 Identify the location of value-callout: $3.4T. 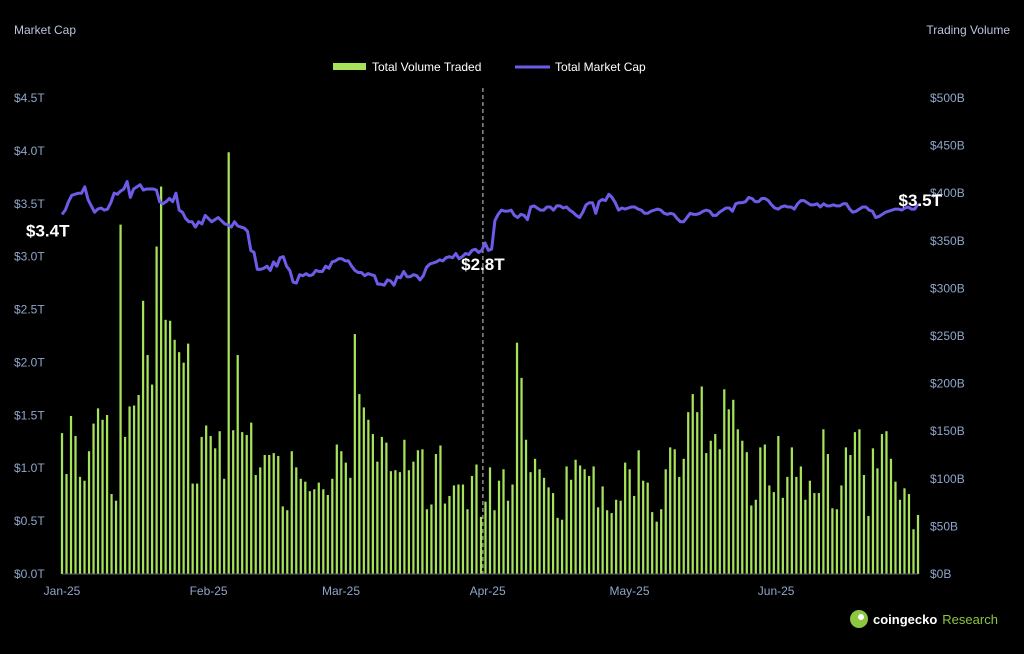
(48, 230).